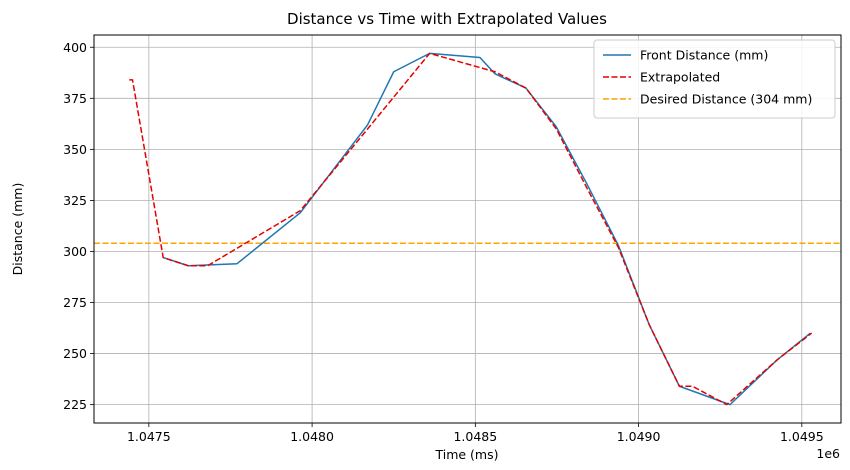  I want to click on x-tick-label: 1.0490, so click(639, 436).